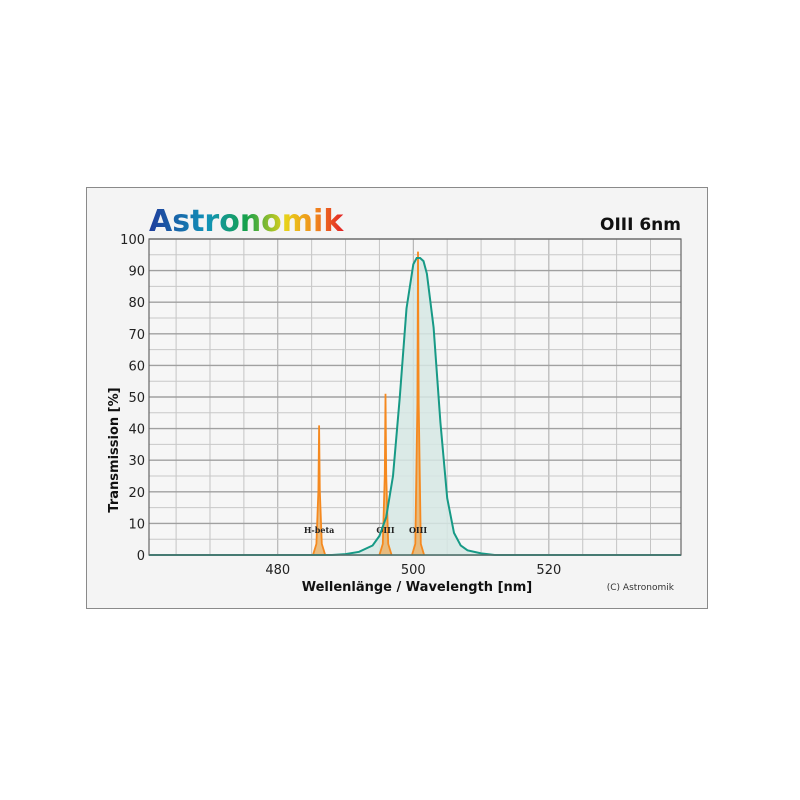 The image size is (800, 800). What do you see at coordinates (136, 335) in the screenshot?
I see `y-tick-label: 70` at bounding box center [136, 335].